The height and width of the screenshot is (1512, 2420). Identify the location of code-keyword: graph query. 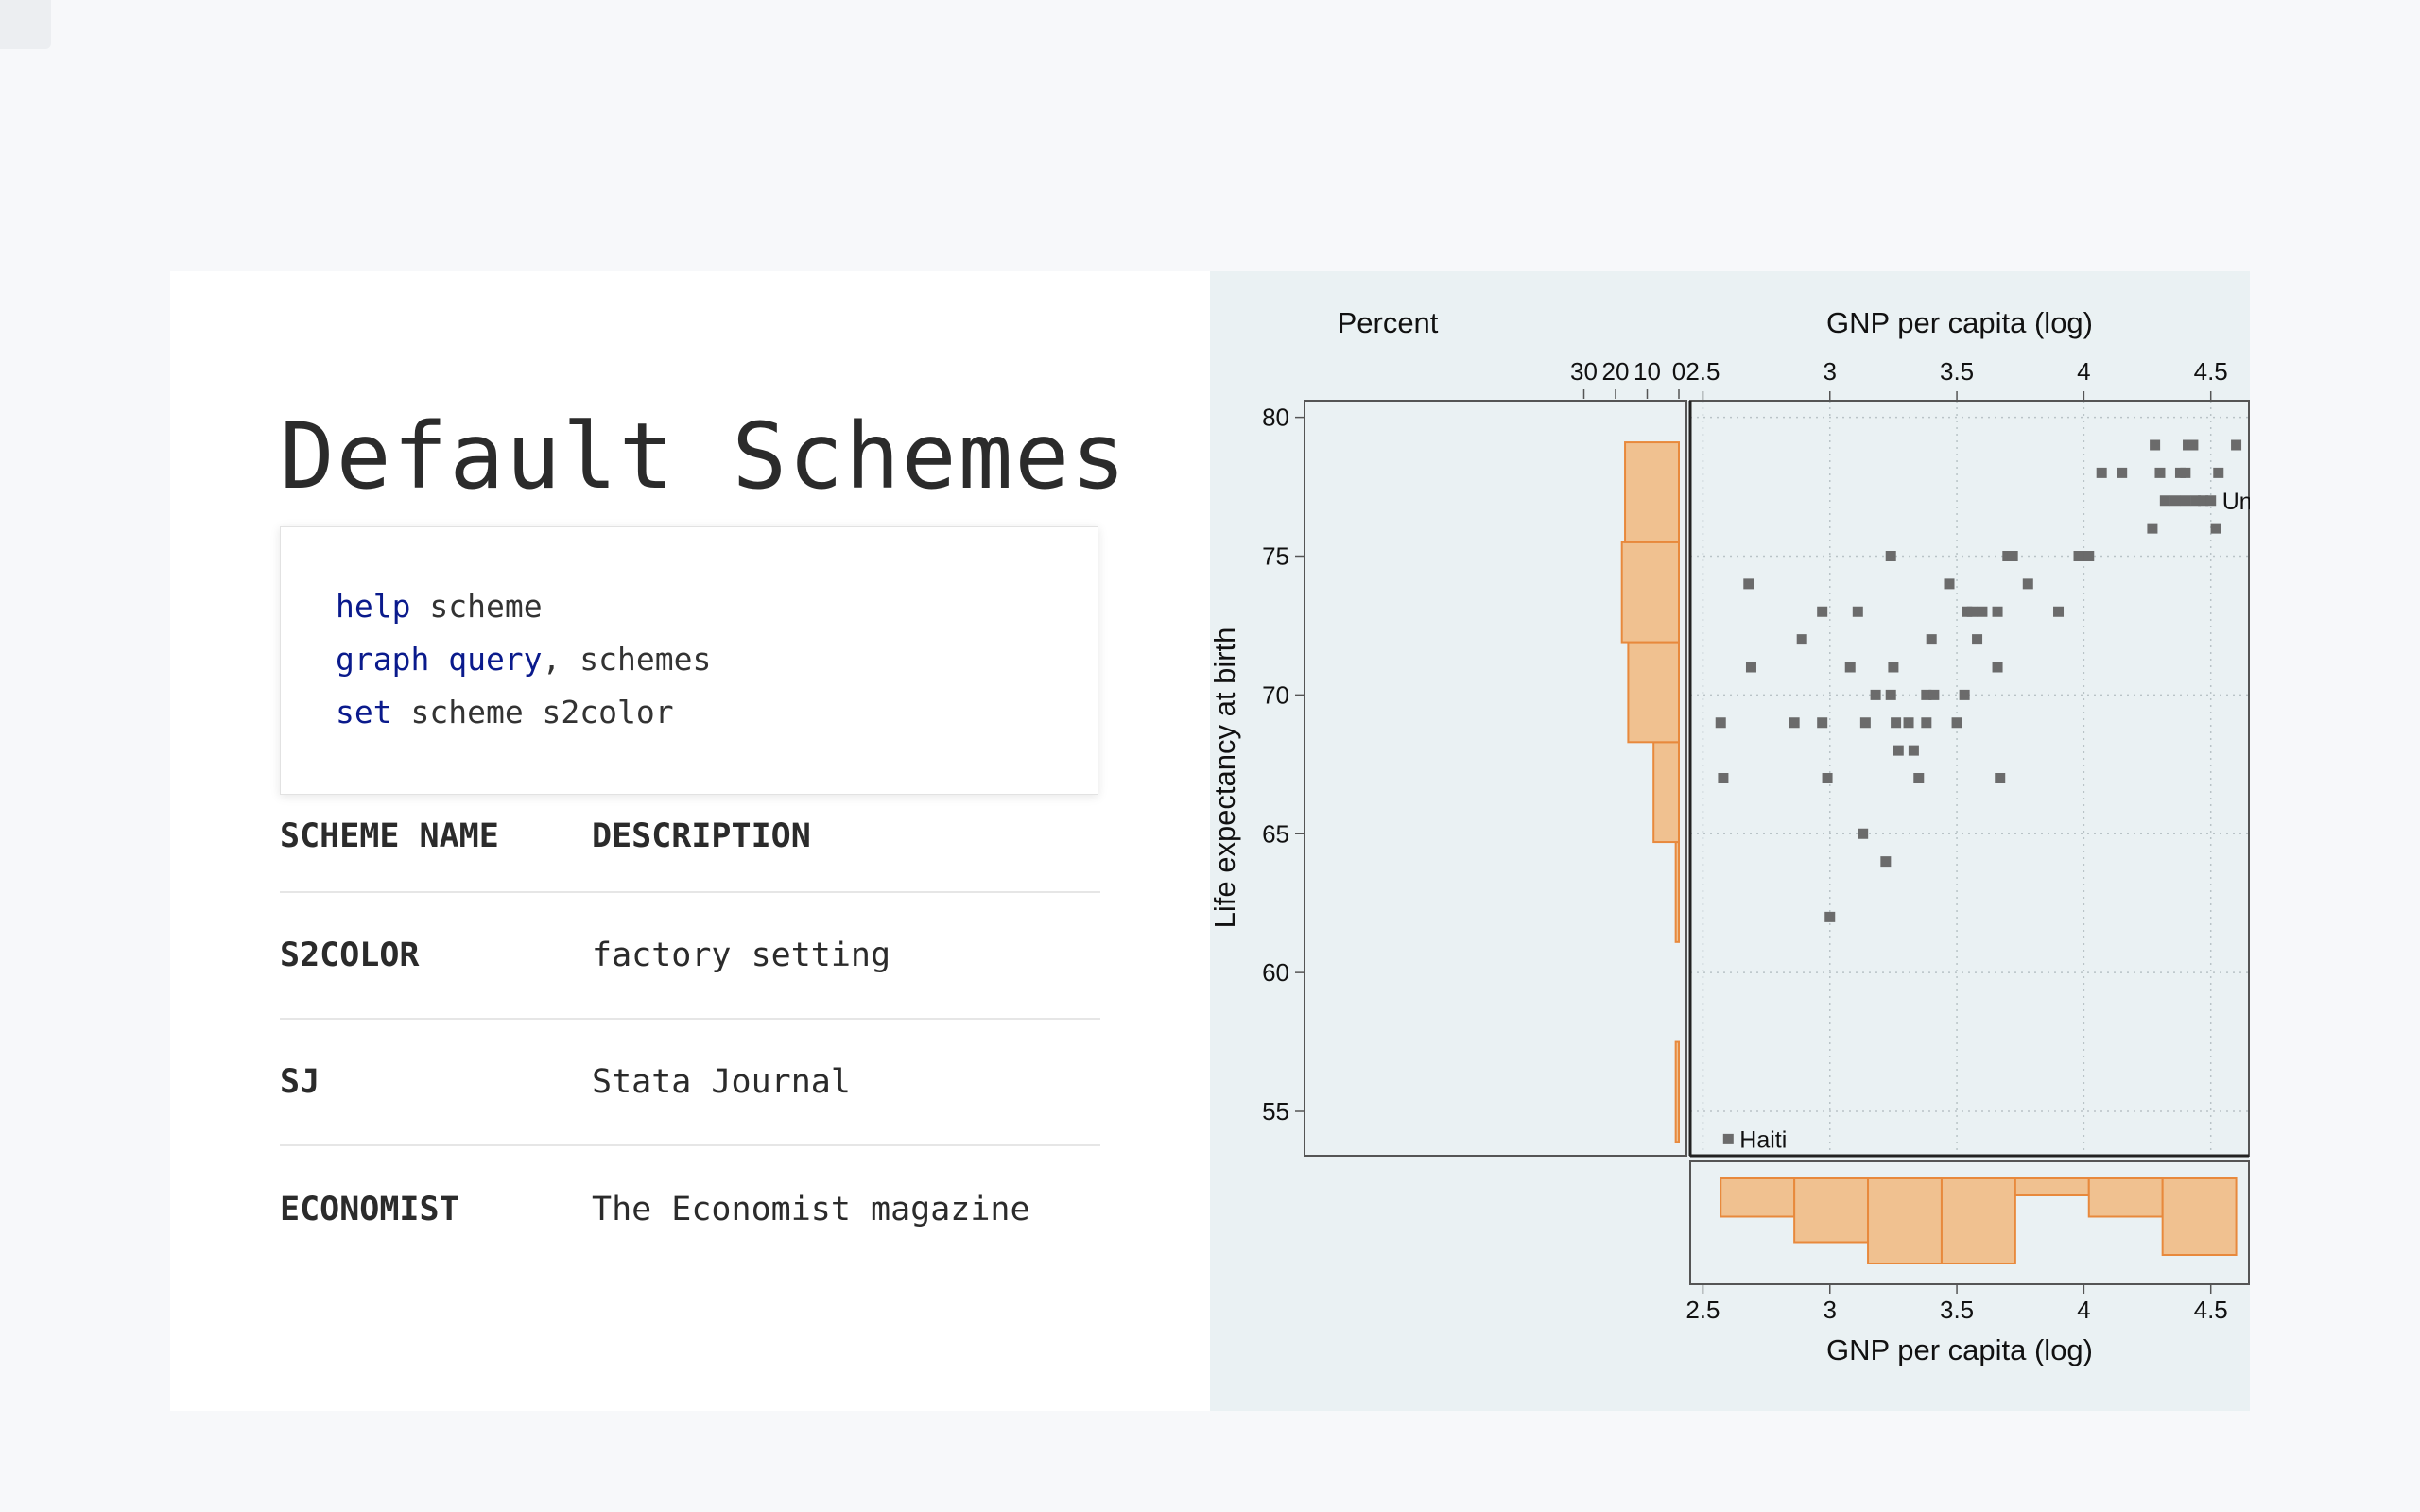
(439, 659).